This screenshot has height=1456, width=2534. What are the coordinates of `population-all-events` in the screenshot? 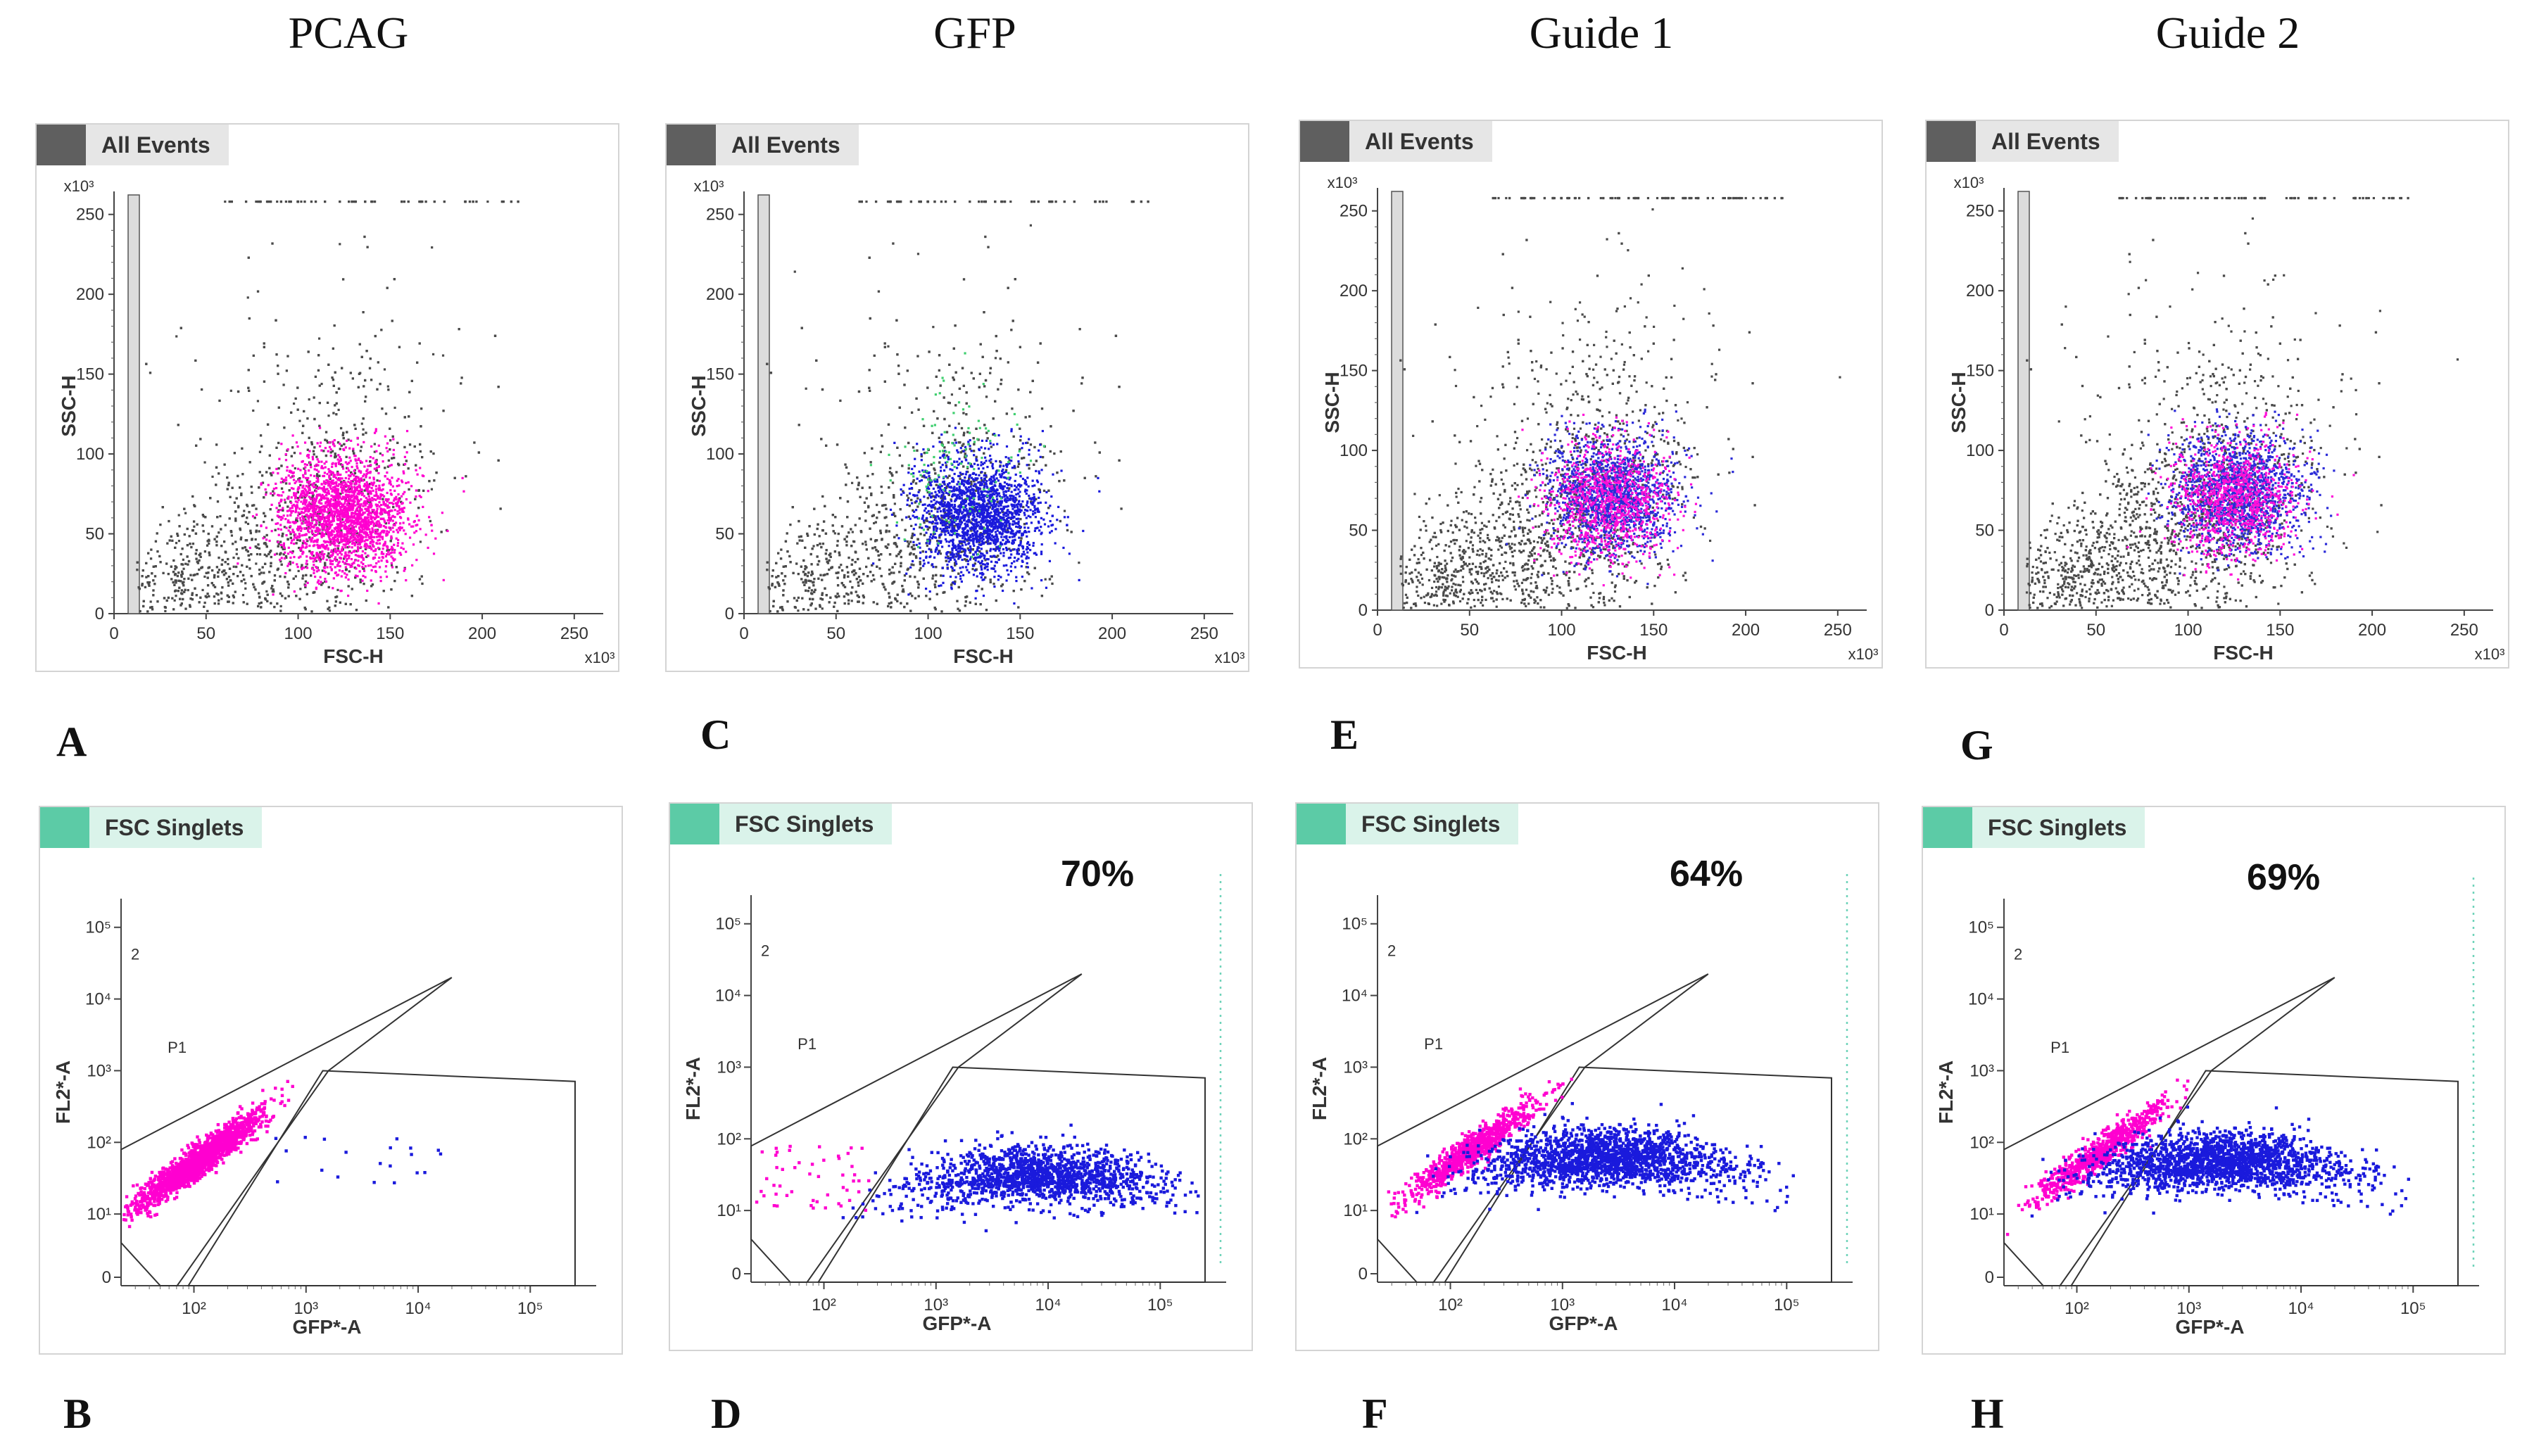 It's located at (957, 406).